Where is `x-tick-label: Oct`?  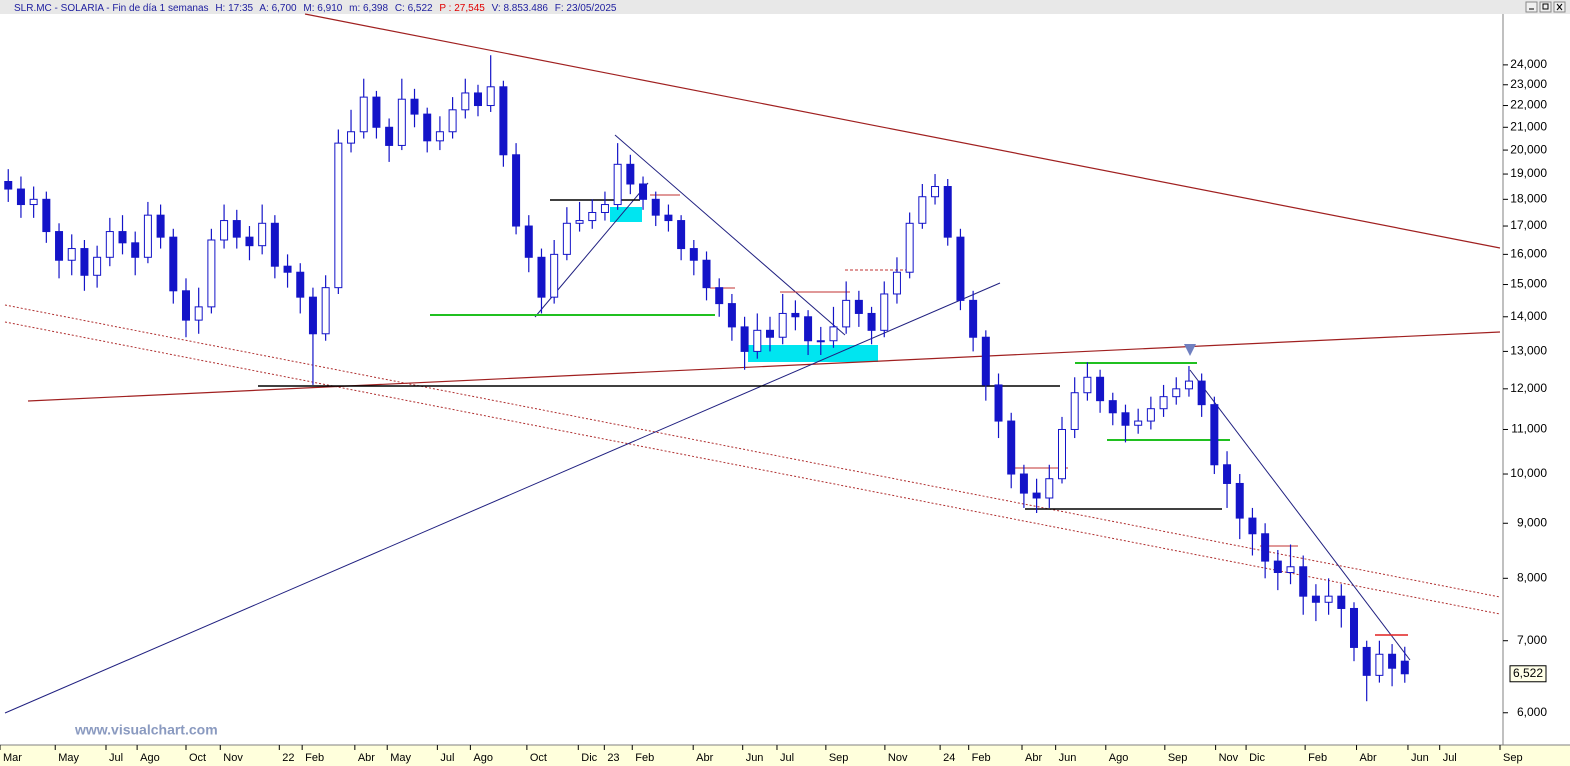 x-tick-label: Oct is located at coordinates (538, 758).